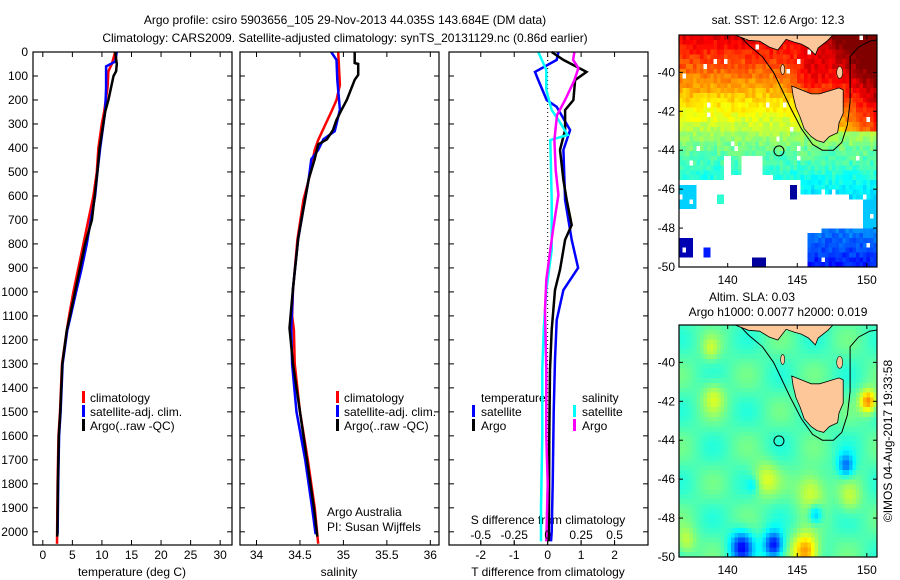 This screenshot has width=900, height=580. Describe the element at coordinates (14, 508) in the screenshot. I see `depth-tick-label: 1900` at that location.